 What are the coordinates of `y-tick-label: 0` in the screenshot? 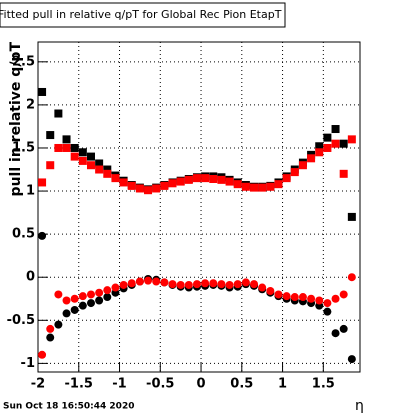 It's located at (30, 277).